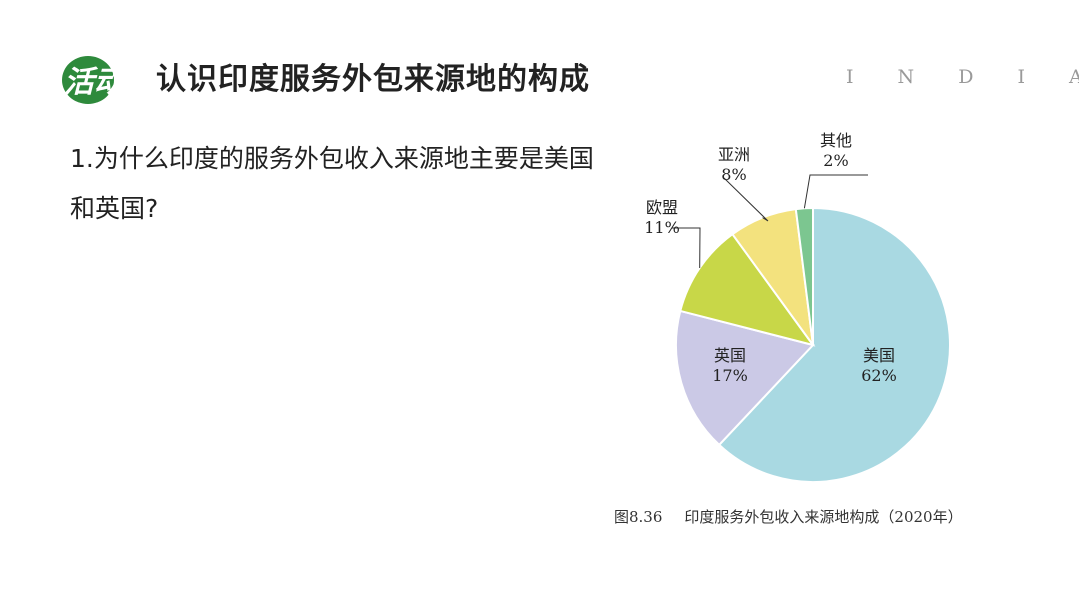 The image size is (1079, 607). What do you see at coordinates (823, 517) in the screenshot?
I see `figure-caption-text: 印度服务外包收入来源地构成（2020年）` at bounding box center [823, 517].